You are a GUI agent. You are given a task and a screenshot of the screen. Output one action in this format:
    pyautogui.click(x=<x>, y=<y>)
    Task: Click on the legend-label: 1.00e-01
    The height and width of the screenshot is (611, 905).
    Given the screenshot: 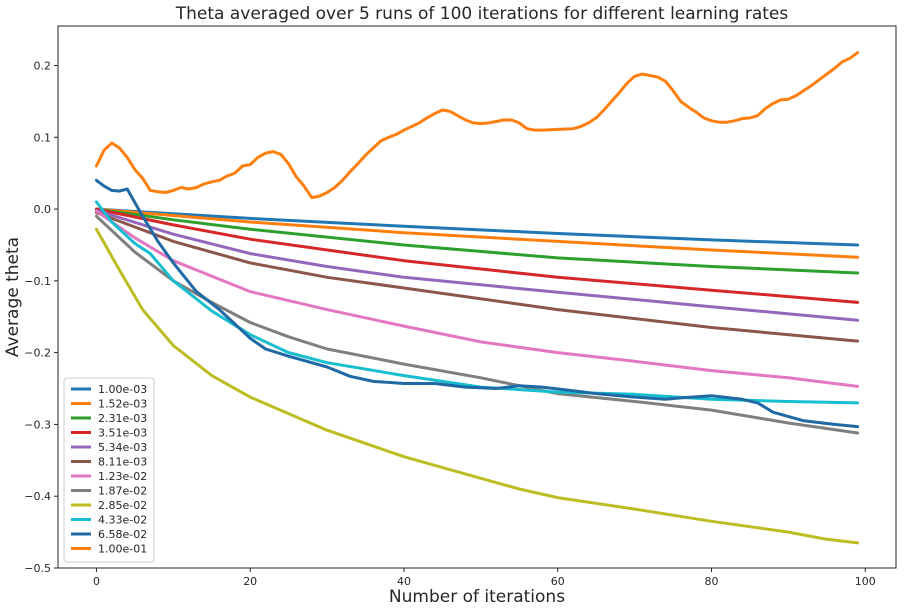 What is the action you would take?
    pyautogui.click(x=122, y=549)
    